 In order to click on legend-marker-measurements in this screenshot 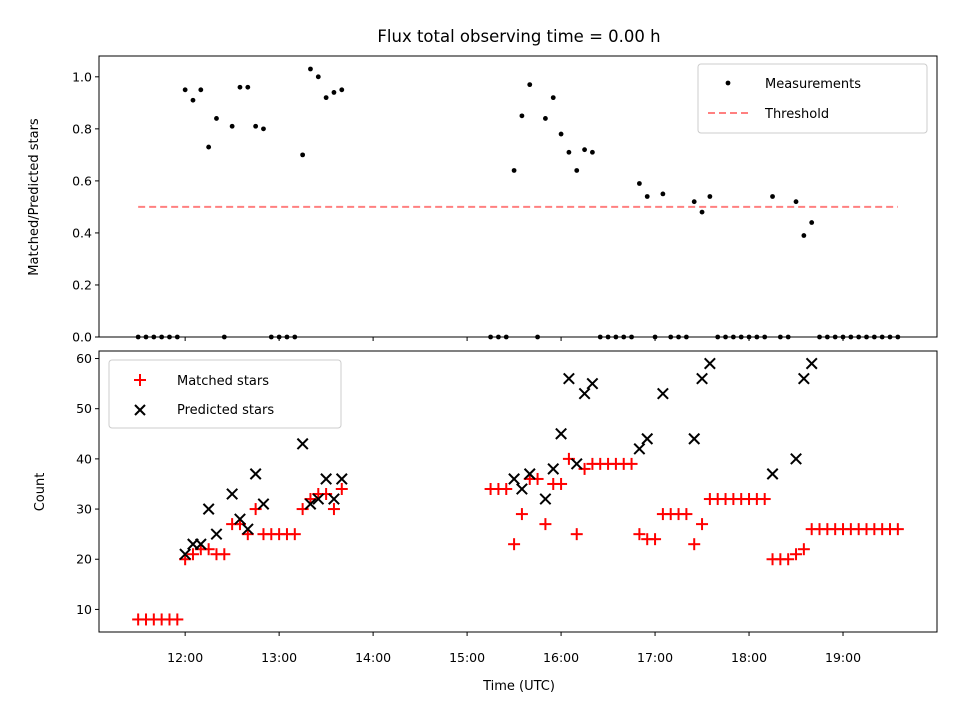, I will do `click(728, 83)`.